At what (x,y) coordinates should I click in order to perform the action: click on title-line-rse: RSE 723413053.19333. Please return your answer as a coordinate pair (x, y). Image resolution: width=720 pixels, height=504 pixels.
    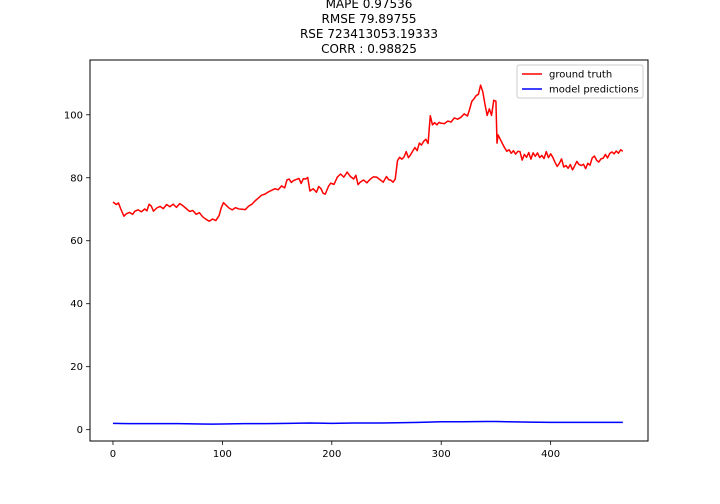
    Looking at the image, I should click on (369, 34).